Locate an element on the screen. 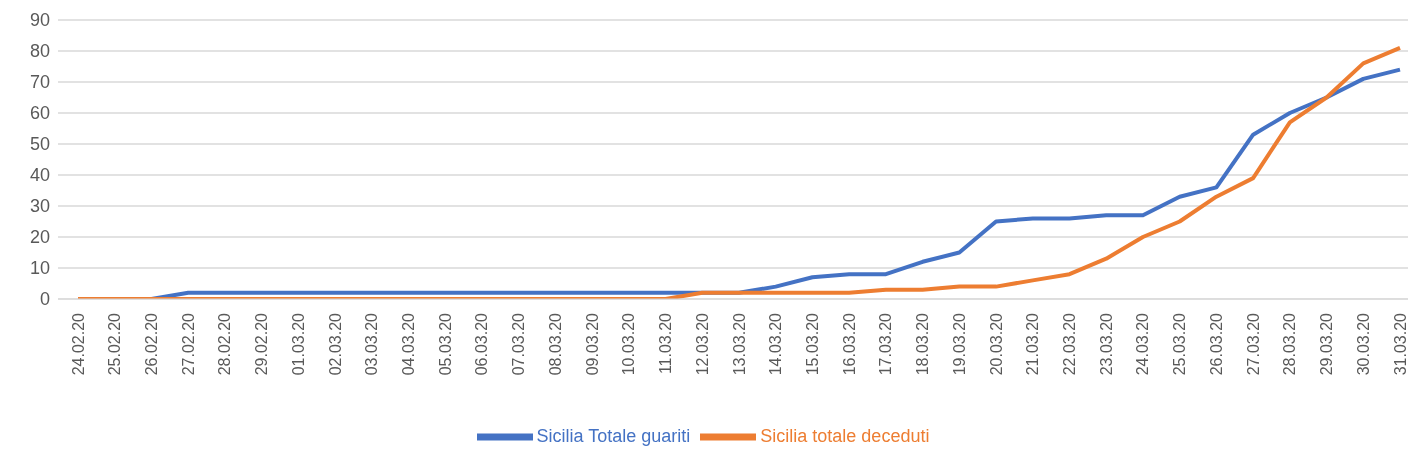 The image size is (1428, 473). x-tick-label: 22.03.20 is located at coordinates (1069, 344).